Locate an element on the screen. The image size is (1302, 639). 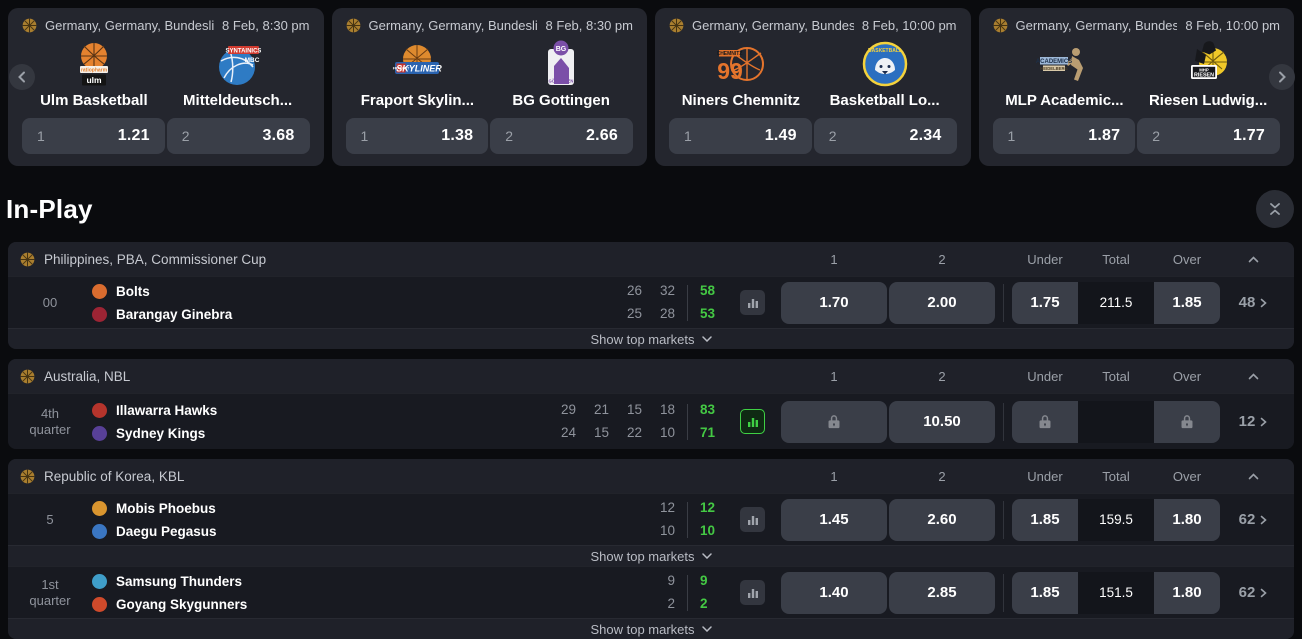
svg-text: SKYLINERS is located at coordinates (420, 69).